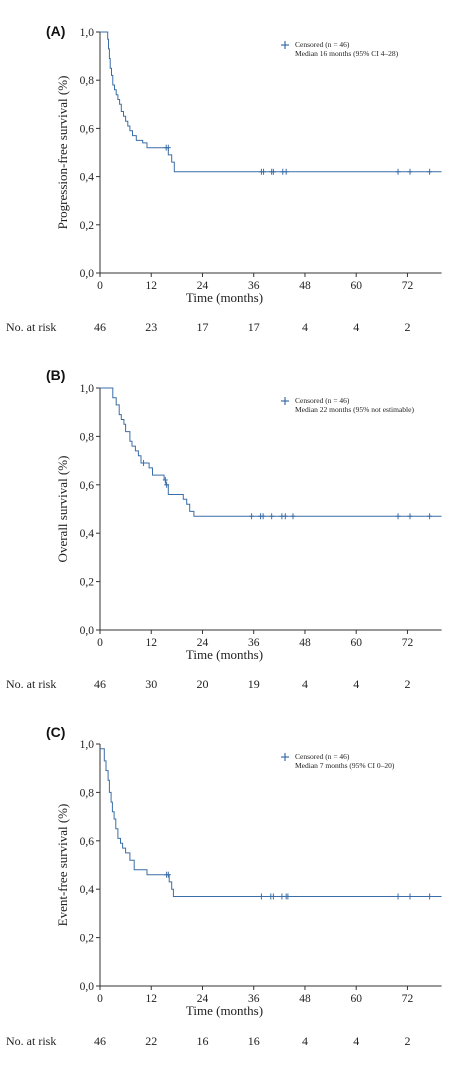 This screenshot has height=1070, width=474. I want to click on at-risk-row: No. at risk 46 30 20 19 4 4 2, so click(208, 684).